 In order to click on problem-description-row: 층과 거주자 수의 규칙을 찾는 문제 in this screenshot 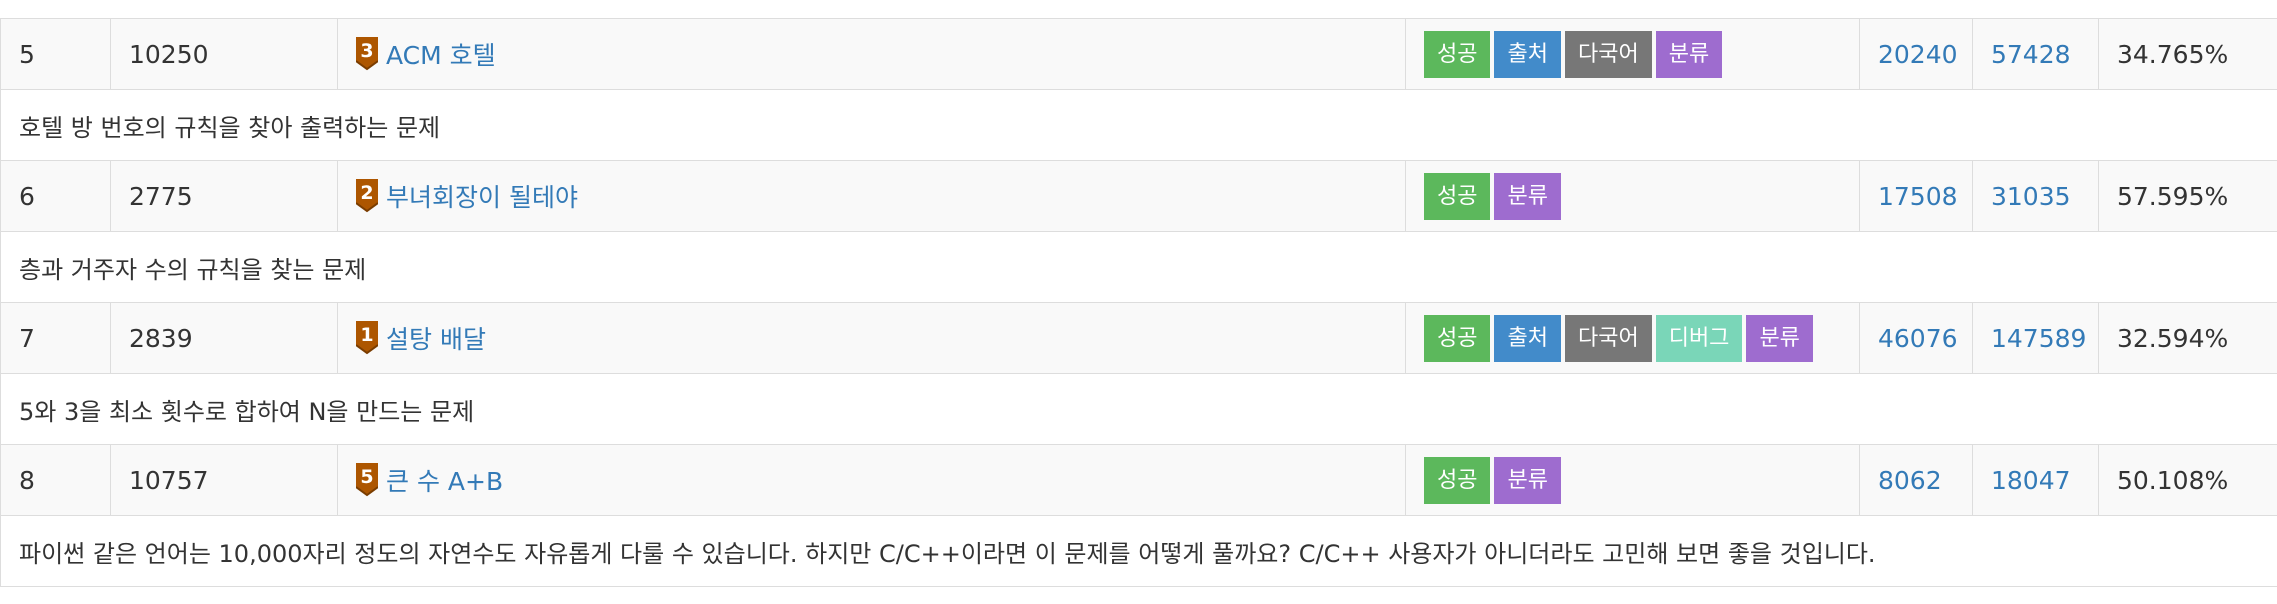, I will do `click(1139, 267)`.